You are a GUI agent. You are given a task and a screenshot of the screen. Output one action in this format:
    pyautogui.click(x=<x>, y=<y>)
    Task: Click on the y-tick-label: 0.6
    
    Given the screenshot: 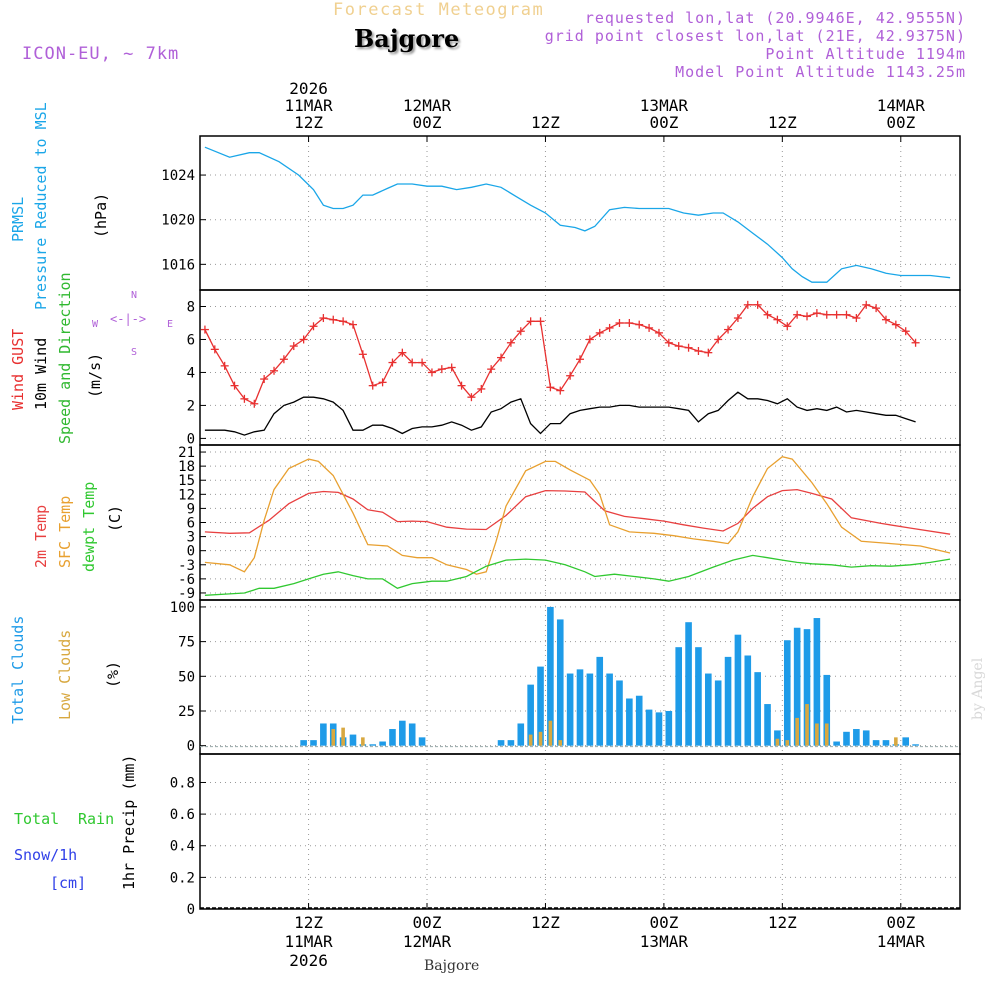 What is the action you would take?
    pyautogui.click(x=182, y=815)
    